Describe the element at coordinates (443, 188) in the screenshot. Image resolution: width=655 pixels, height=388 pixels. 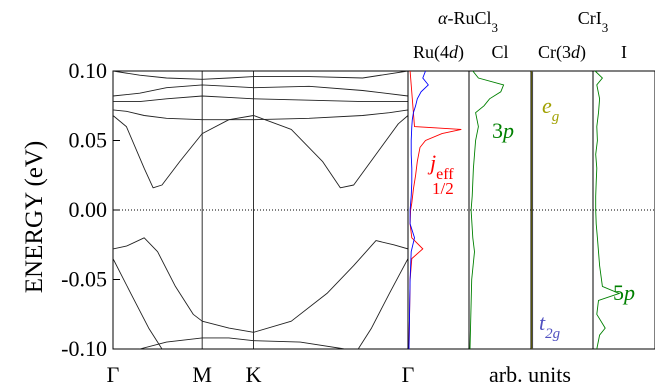
I see `annotation-jeff-half: 1/2` at that location.